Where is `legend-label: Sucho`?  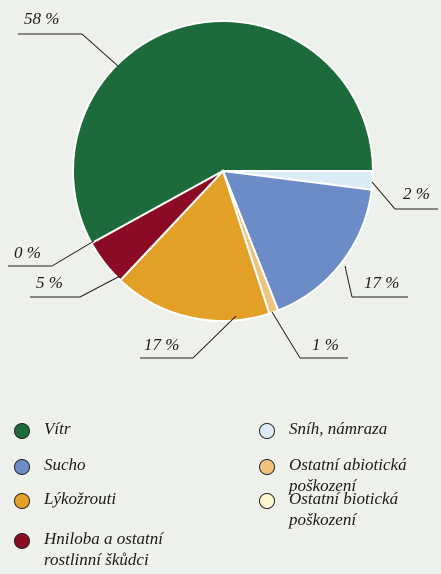
legend-label: Sucho is located at coordinates (65, 464).